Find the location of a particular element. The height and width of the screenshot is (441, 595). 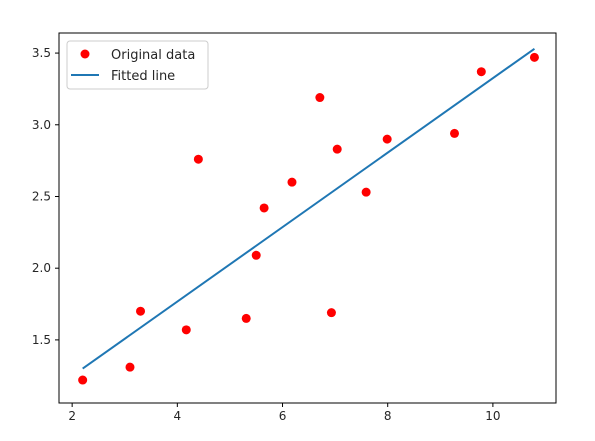

y-axis: 1.5 2.0 2.5 3.0 3.5 is located at coordinates (45, 196).